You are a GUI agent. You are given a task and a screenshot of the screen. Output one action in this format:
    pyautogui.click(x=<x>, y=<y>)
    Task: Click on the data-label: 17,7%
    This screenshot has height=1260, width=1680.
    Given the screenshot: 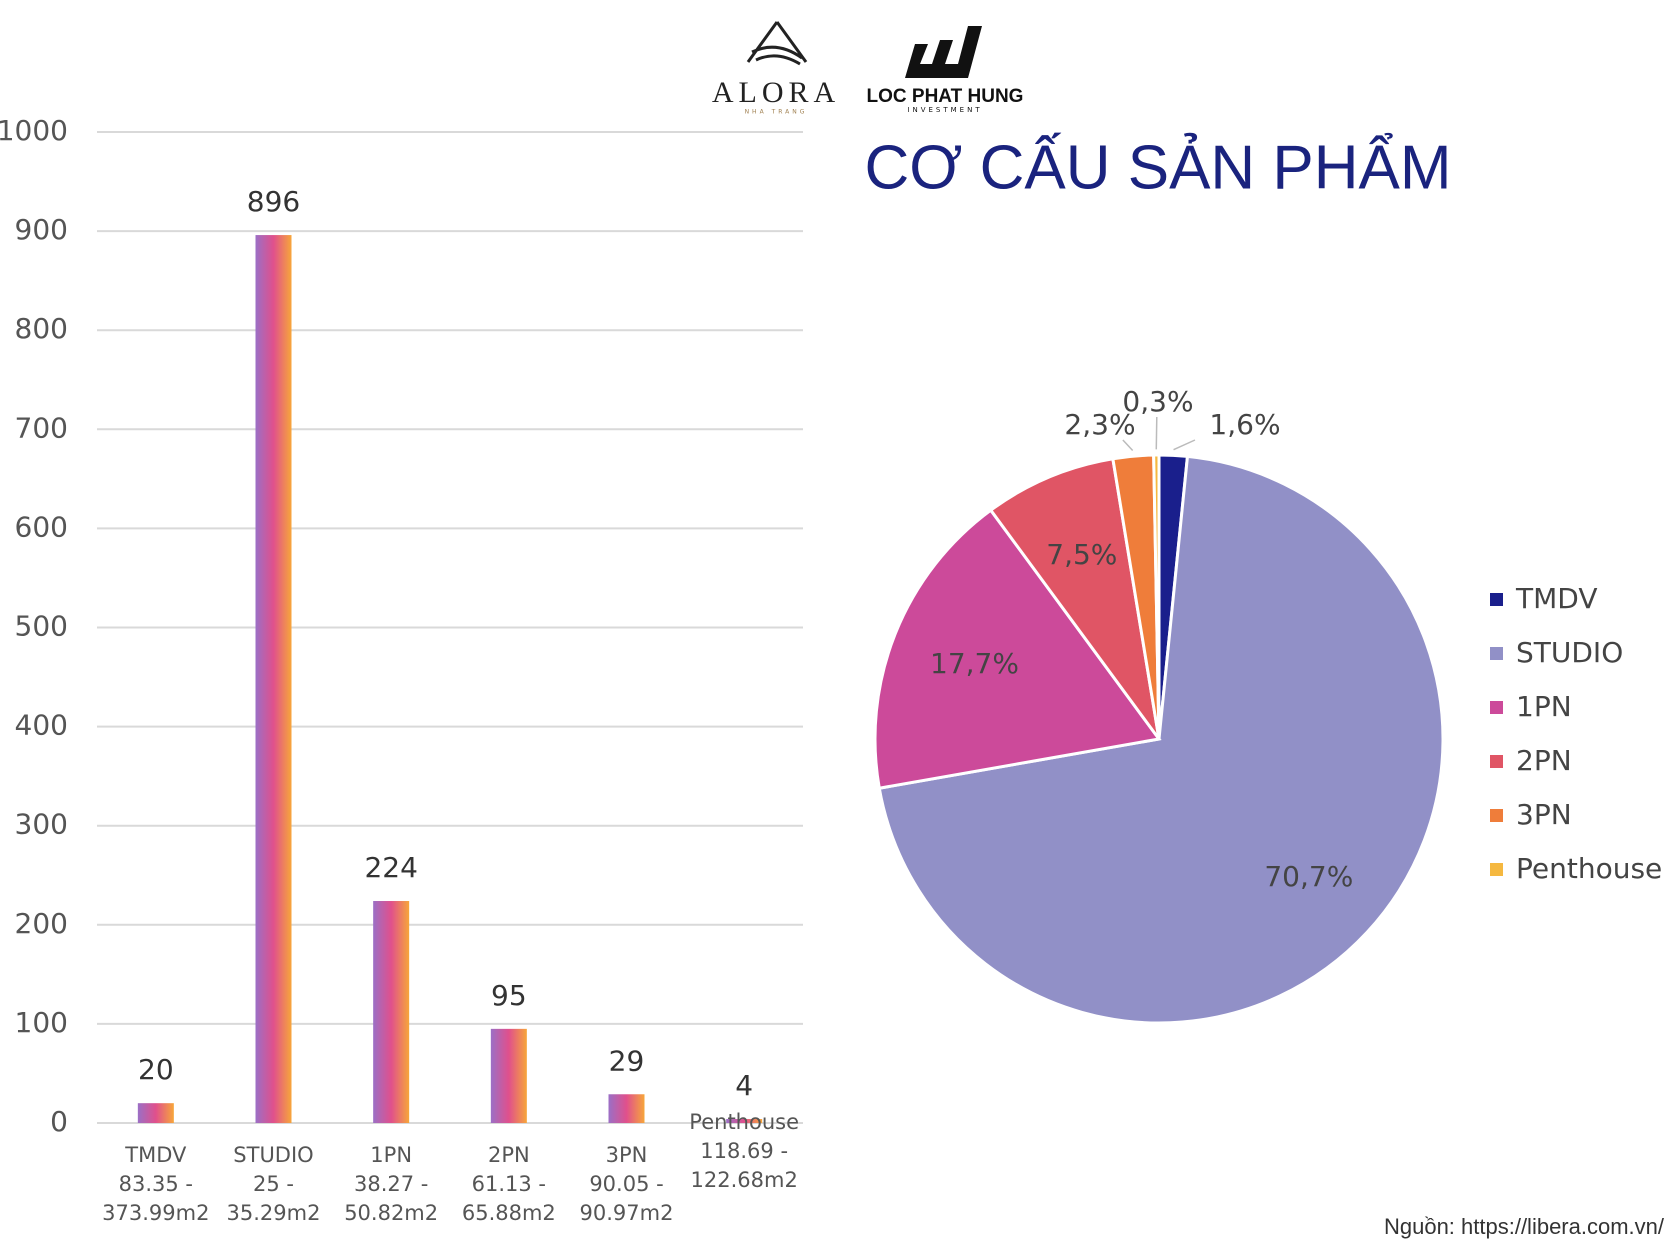 What is the action you would take?
    pyautogui.click(x=974, y=663)
    